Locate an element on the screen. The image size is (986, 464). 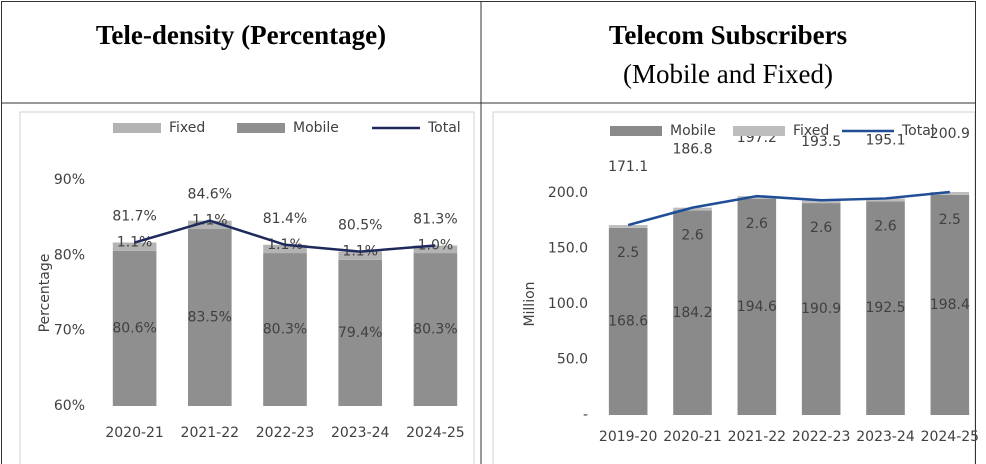
y-axis-label: Percentage is located at coordinates (45, 293).